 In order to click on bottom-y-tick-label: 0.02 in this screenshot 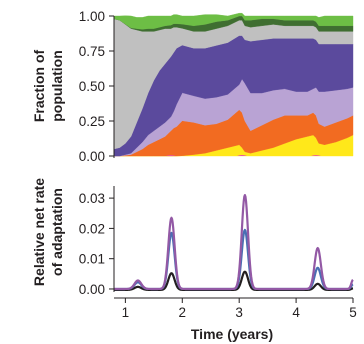, I will do `click(92, 228)`.